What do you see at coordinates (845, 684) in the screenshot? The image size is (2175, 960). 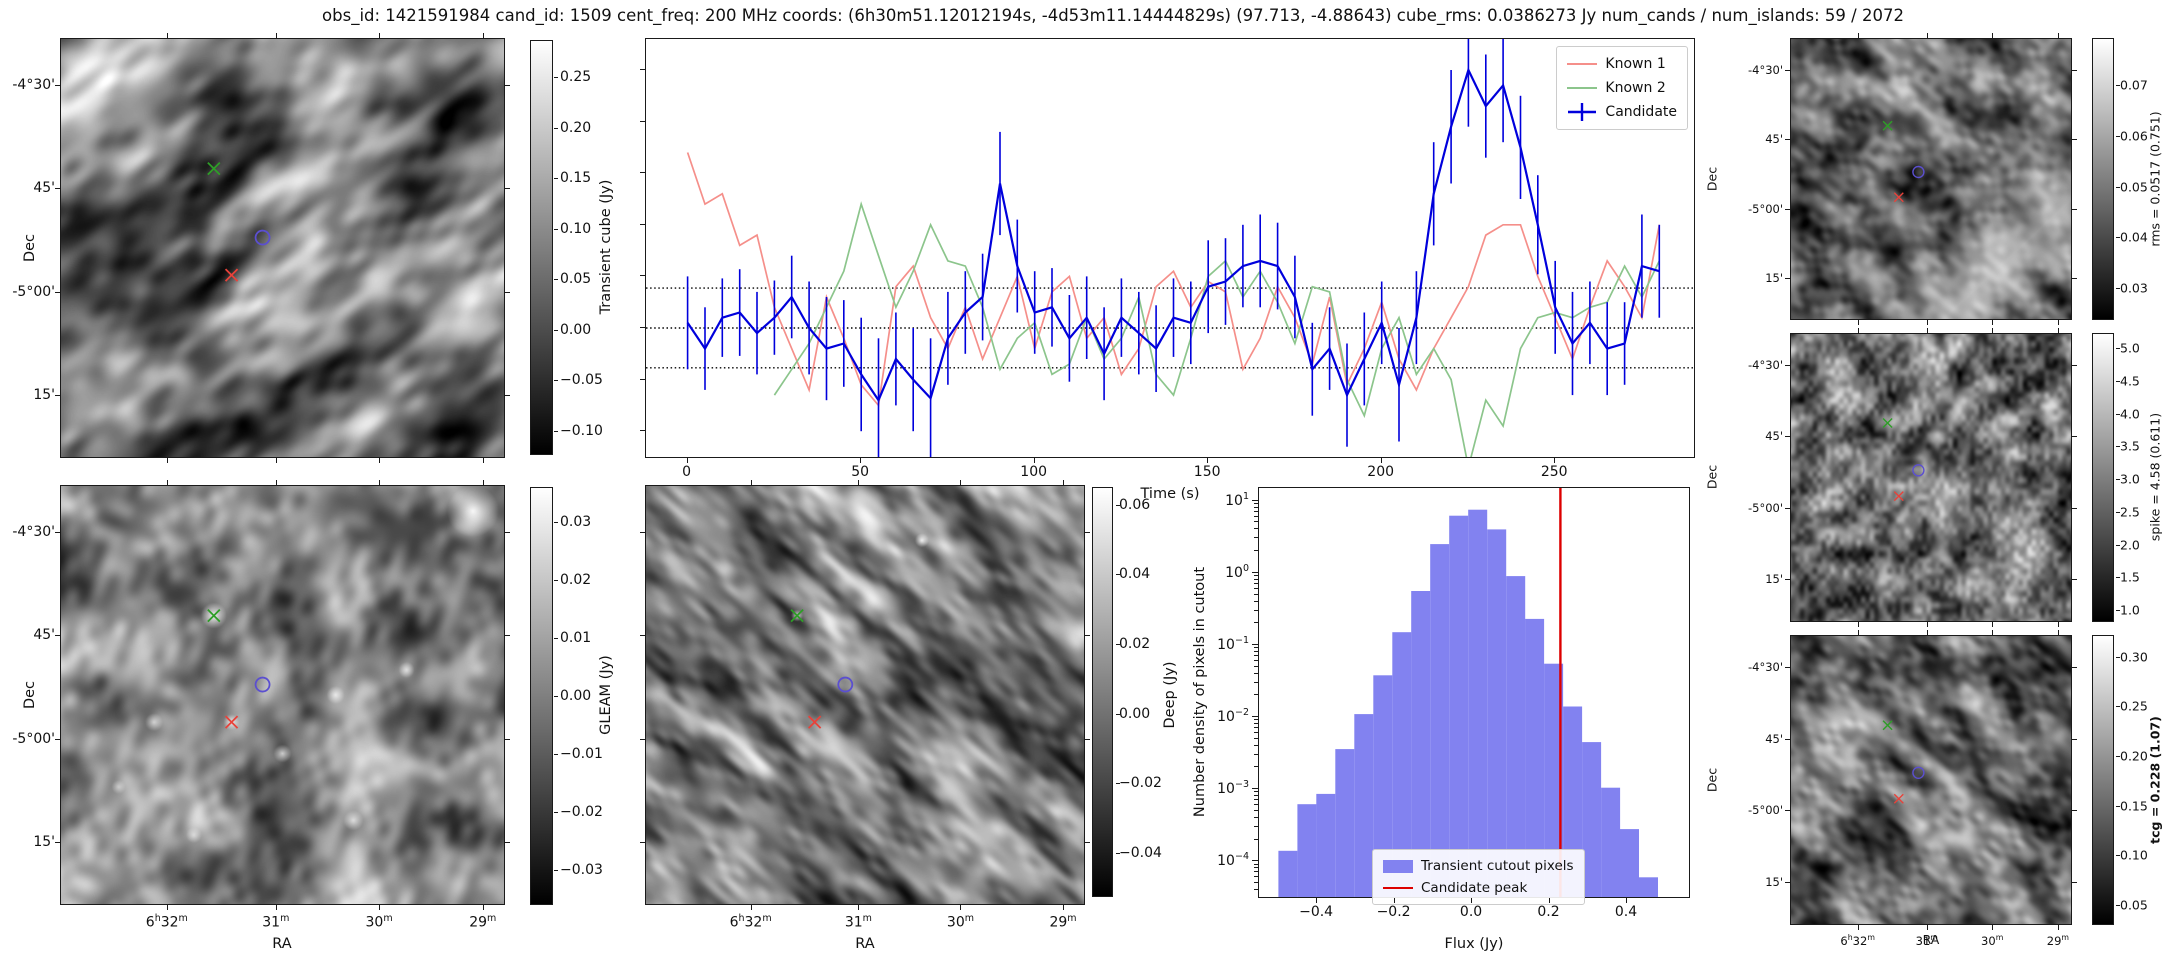 I see `candidate-marker` at bounding box center [845, 684].